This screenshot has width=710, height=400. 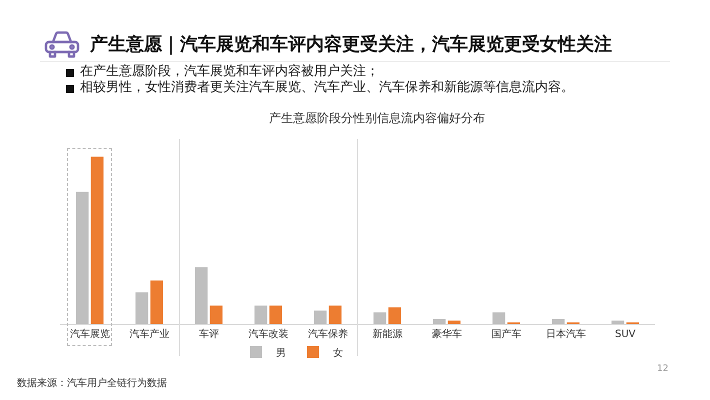 I want to click on x-tick-label: 车评, so click(x=208, y=334).